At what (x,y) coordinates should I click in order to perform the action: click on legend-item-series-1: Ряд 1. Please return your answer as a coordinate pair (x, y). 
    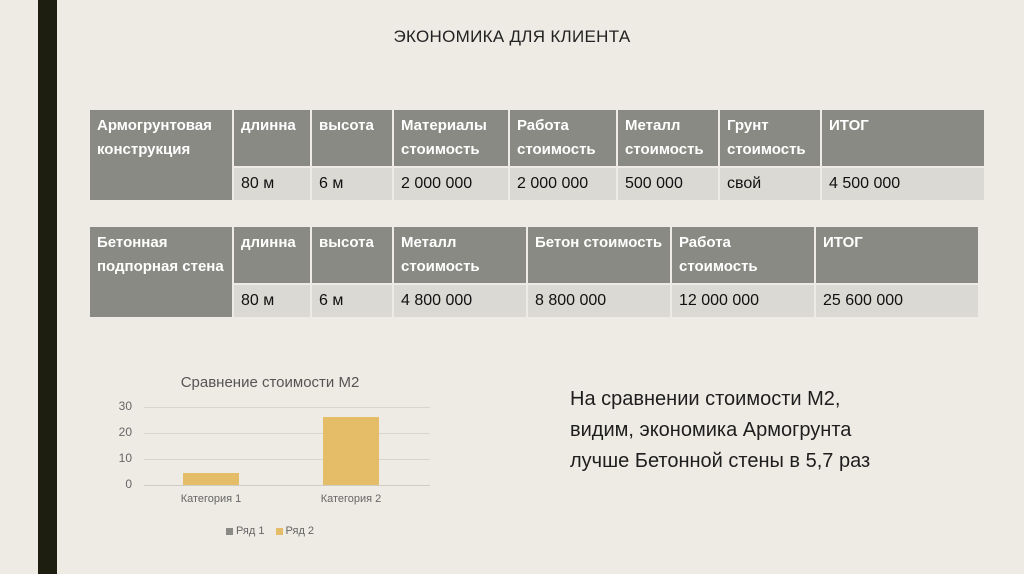
    Looking at the image, I should click on (244, 531).